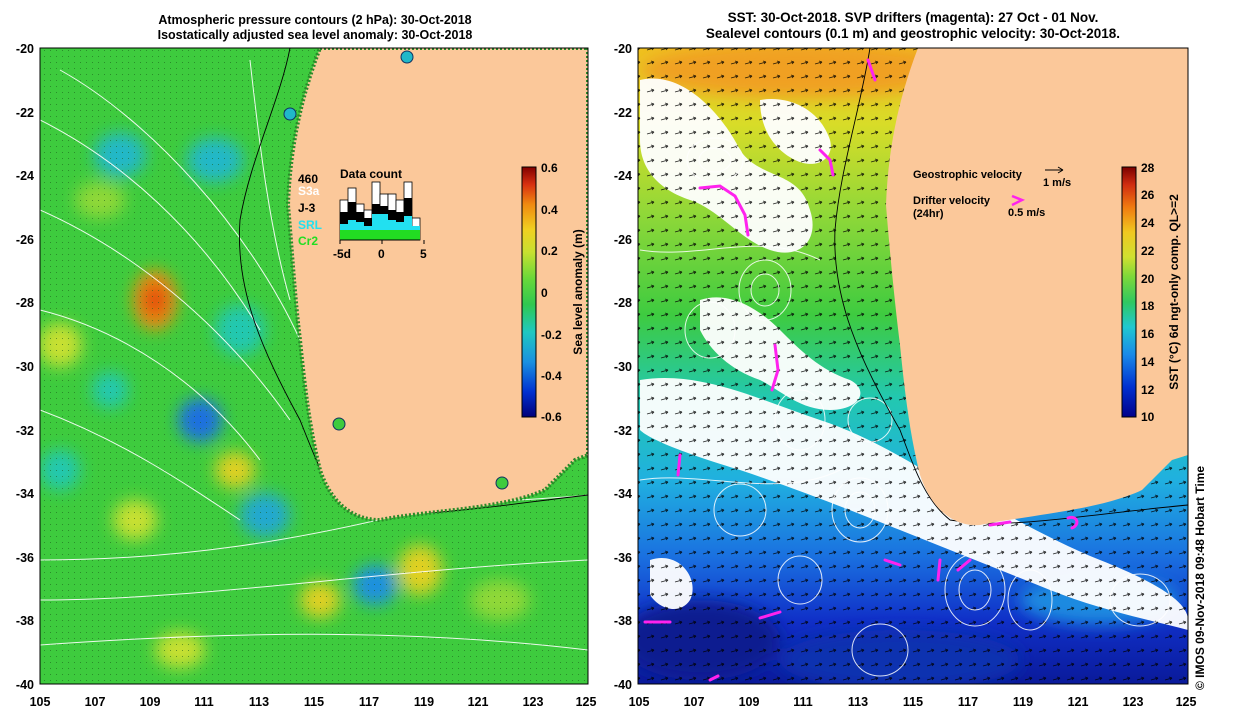 The image size is (1250, 720). Describe the element at coordinates (968, 175) in the screenshot. I see `geo-velocity-label: Geostrophic velocity` at that location.